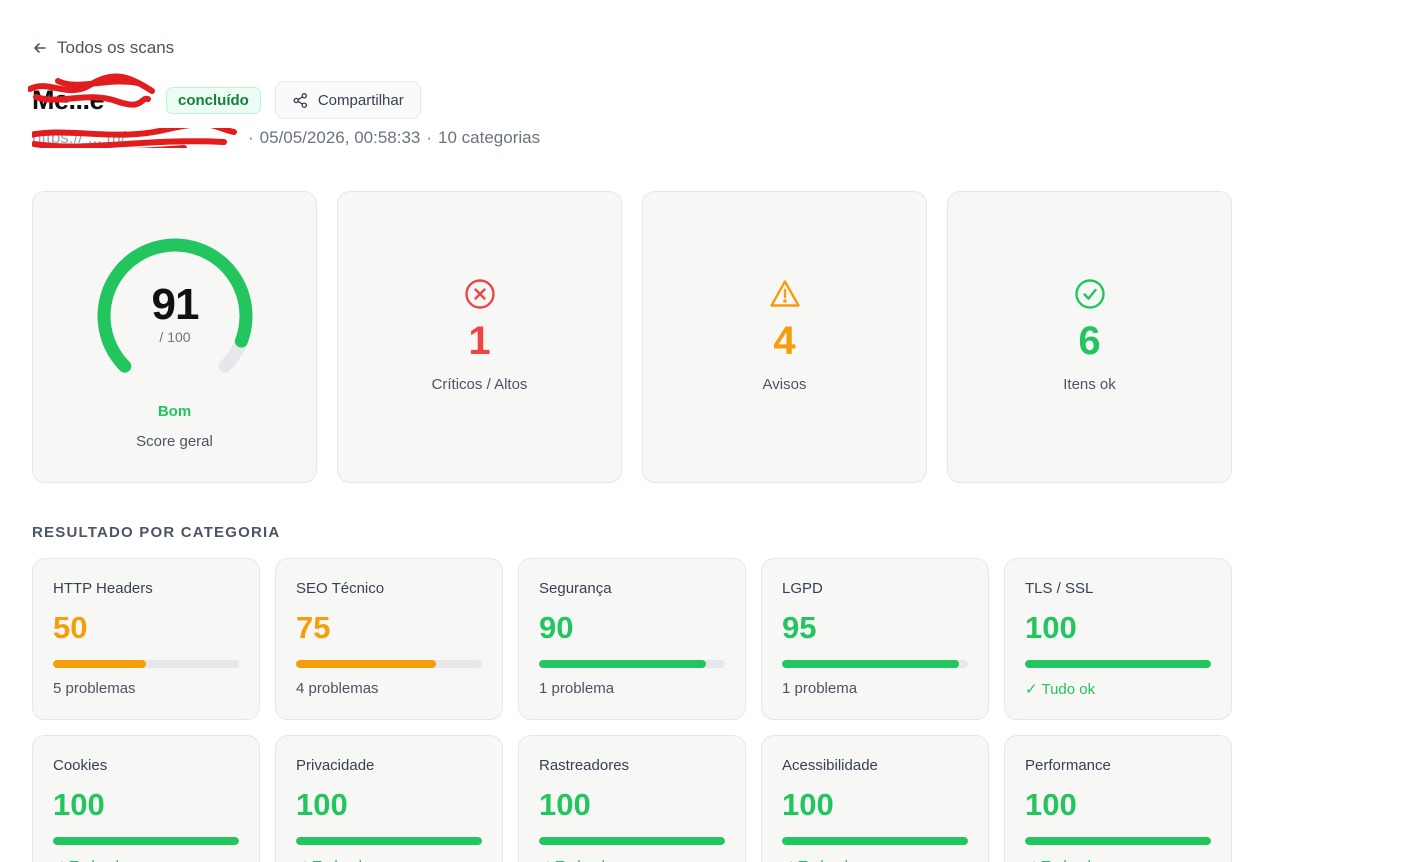  Describe the element at coordinates (1068, 765) in the screenshot. I see `category-name: Performance` at that location.